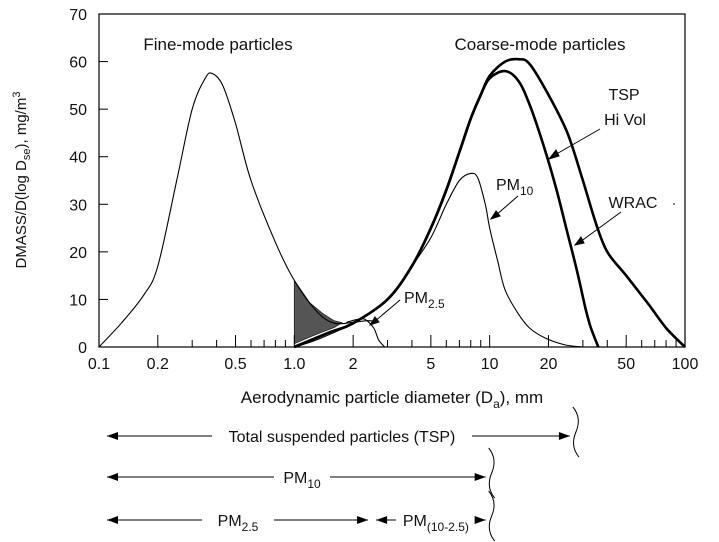  I want to click on size-range-label: PM2.5, so click(238, 523).